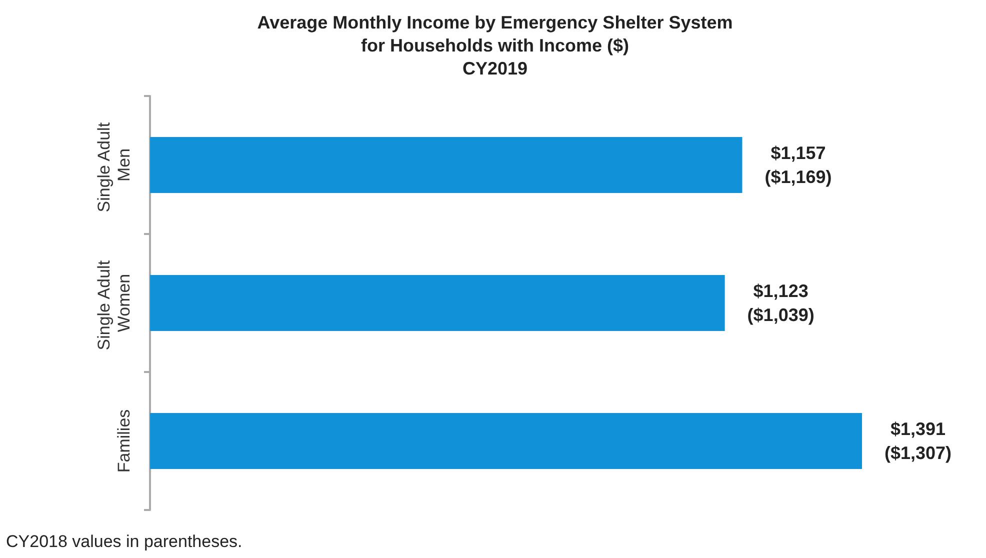 The image size is (986, 558). I want to click on data-label: $1,123 ($1,039), so click(780, 303).